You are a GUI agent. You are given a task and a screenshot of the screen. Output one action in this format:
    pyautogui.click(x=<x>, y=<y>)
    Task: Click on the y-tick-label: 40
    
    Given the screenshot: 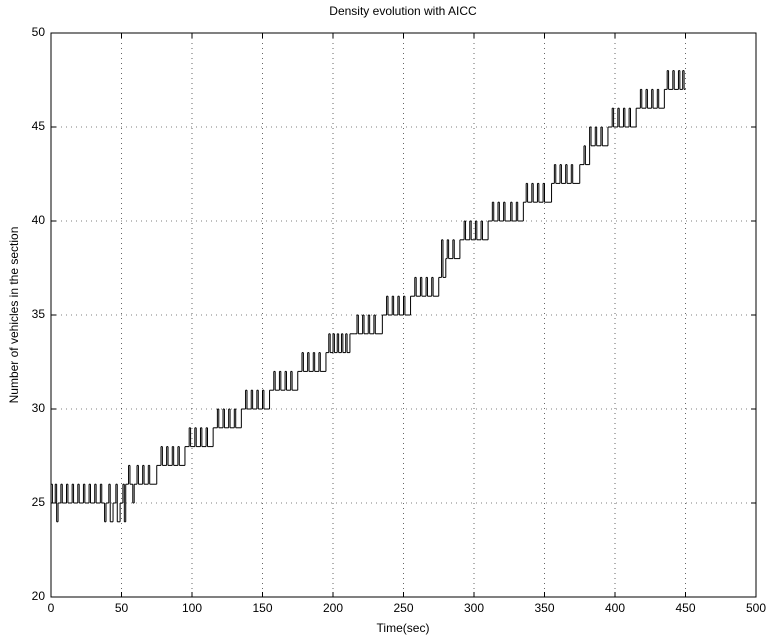 What is the action you would take?
    pyautogui.click(x=39, y=220)
    